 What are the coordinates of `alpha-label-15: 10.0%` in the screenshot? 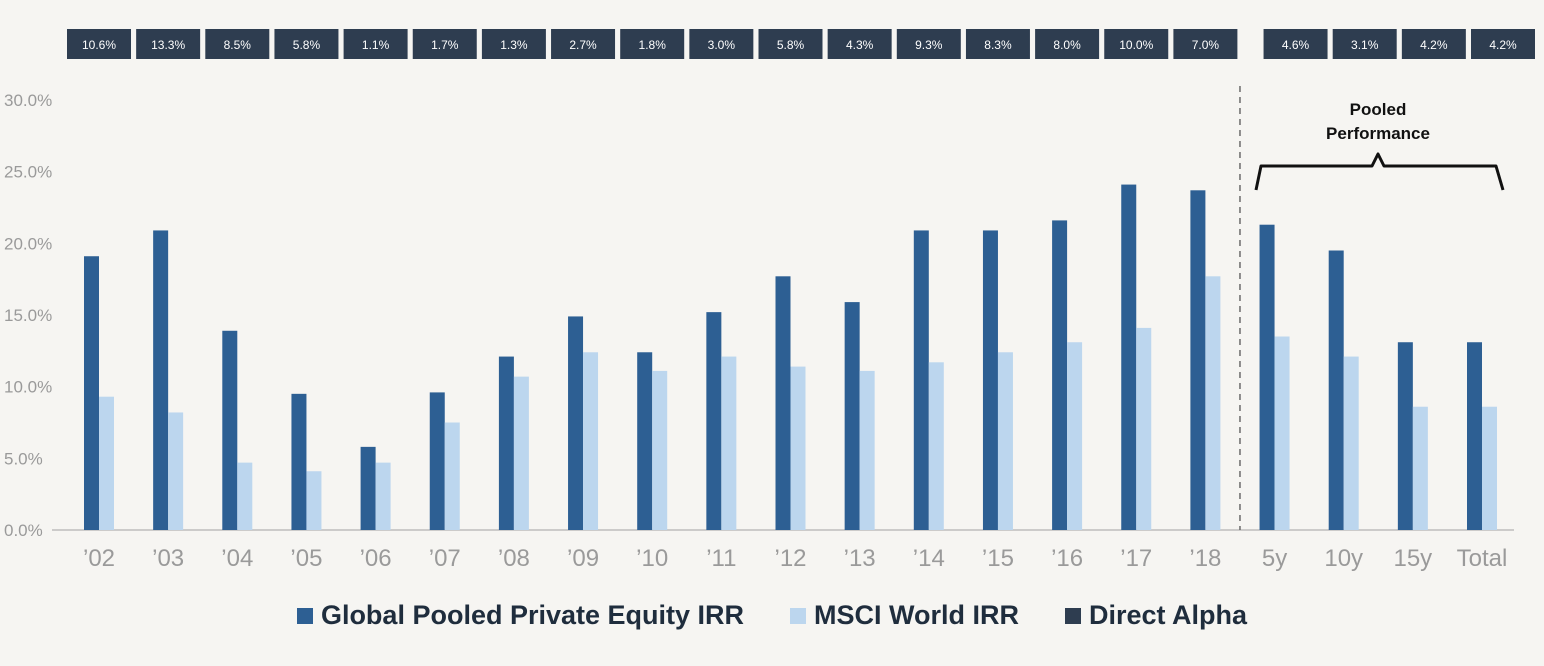 It's located at (1136, 45).